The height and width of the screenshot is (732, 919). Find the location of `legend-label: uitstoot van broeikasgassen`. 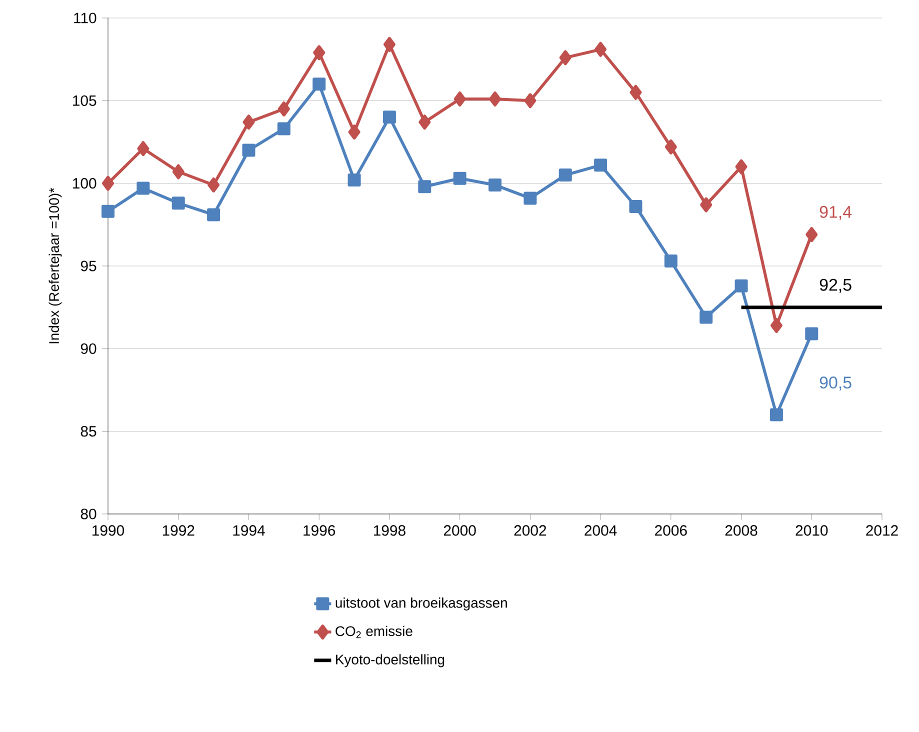

legend-label: uitstoot van broeikasgassen is located at coordinates (421, 604).